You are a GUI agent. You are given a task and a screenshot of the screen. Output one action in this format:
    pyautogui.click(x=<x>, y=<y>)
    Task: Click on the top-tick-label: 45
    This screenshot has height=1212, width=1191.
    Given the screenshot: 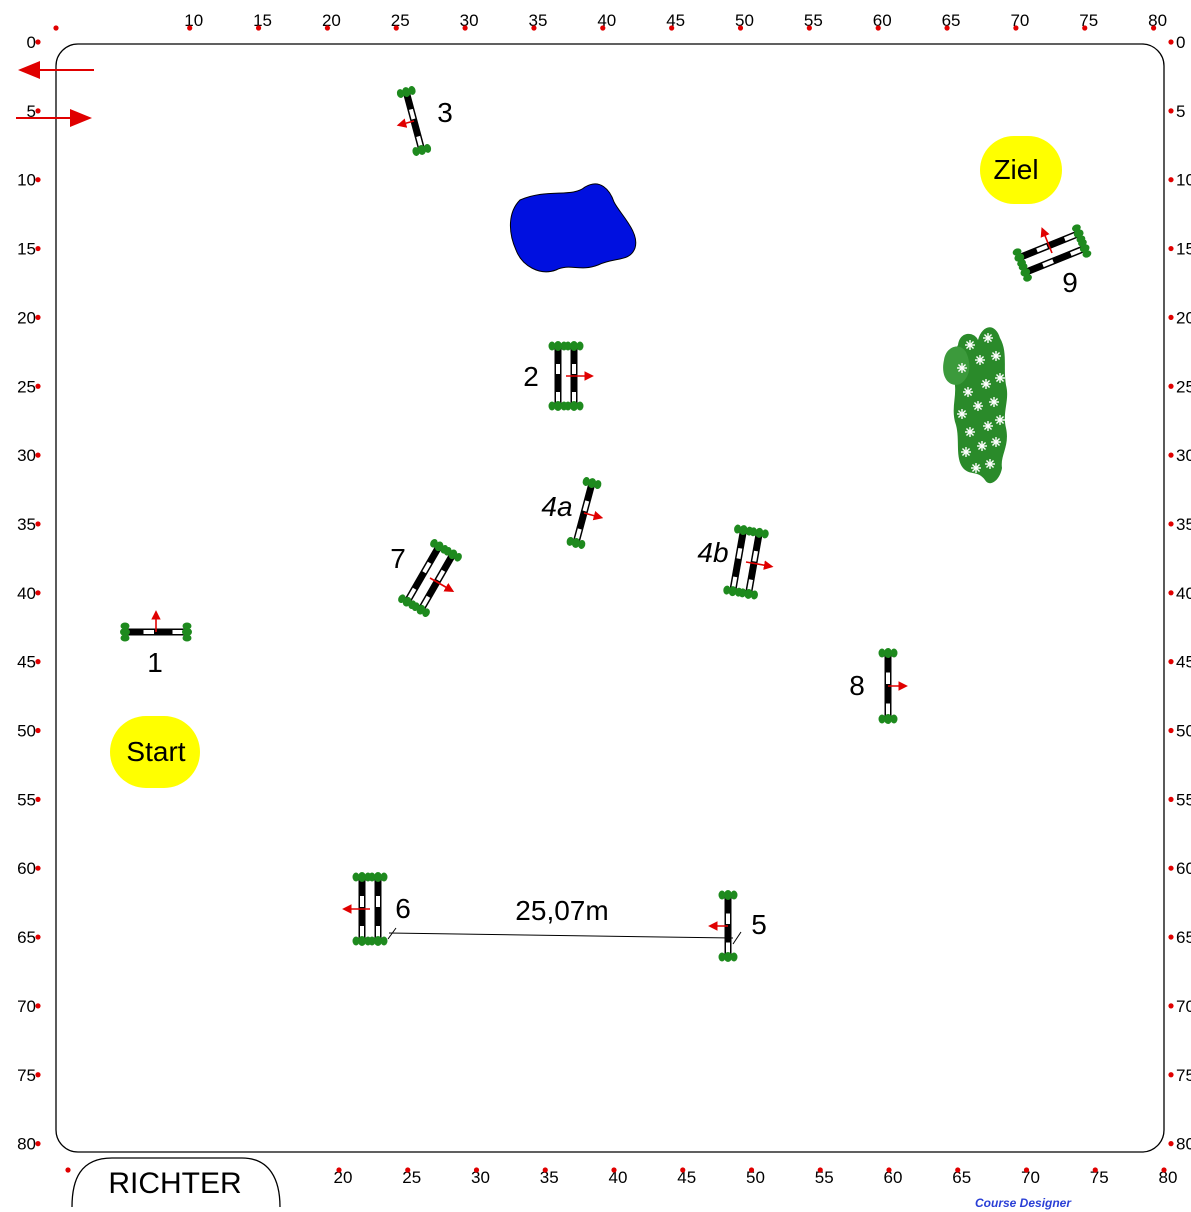 What is the action you would take?
    pyautogui.click(x=675, y=20)
    